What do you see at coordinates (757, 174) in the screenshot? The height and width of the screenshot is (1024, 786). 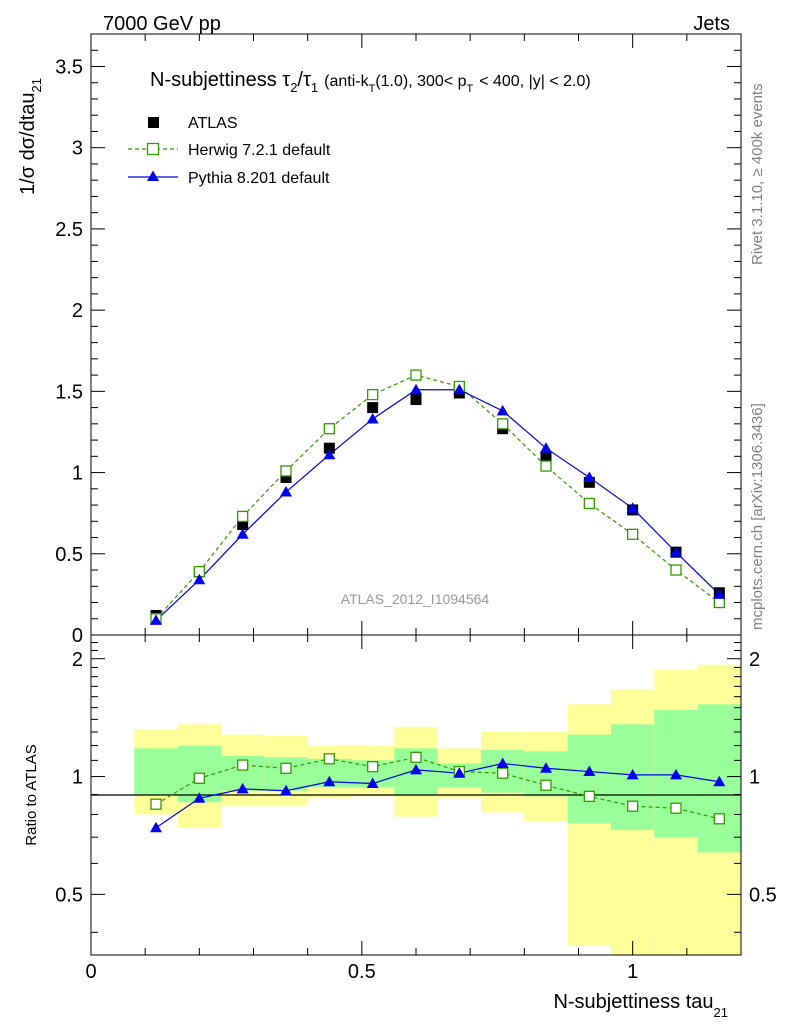 I see `rivet-label: Rivet 3.1.10, ≥ 400k events` at bounding box center [757, 174].